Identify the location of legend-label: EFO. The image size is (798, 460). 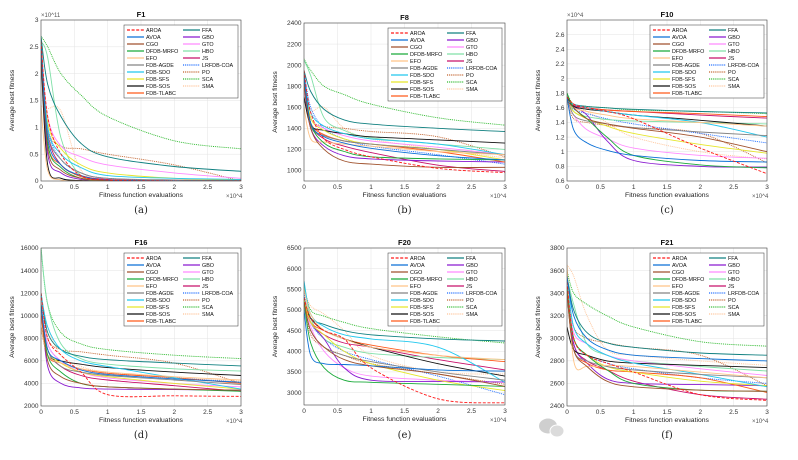
(677, 59).